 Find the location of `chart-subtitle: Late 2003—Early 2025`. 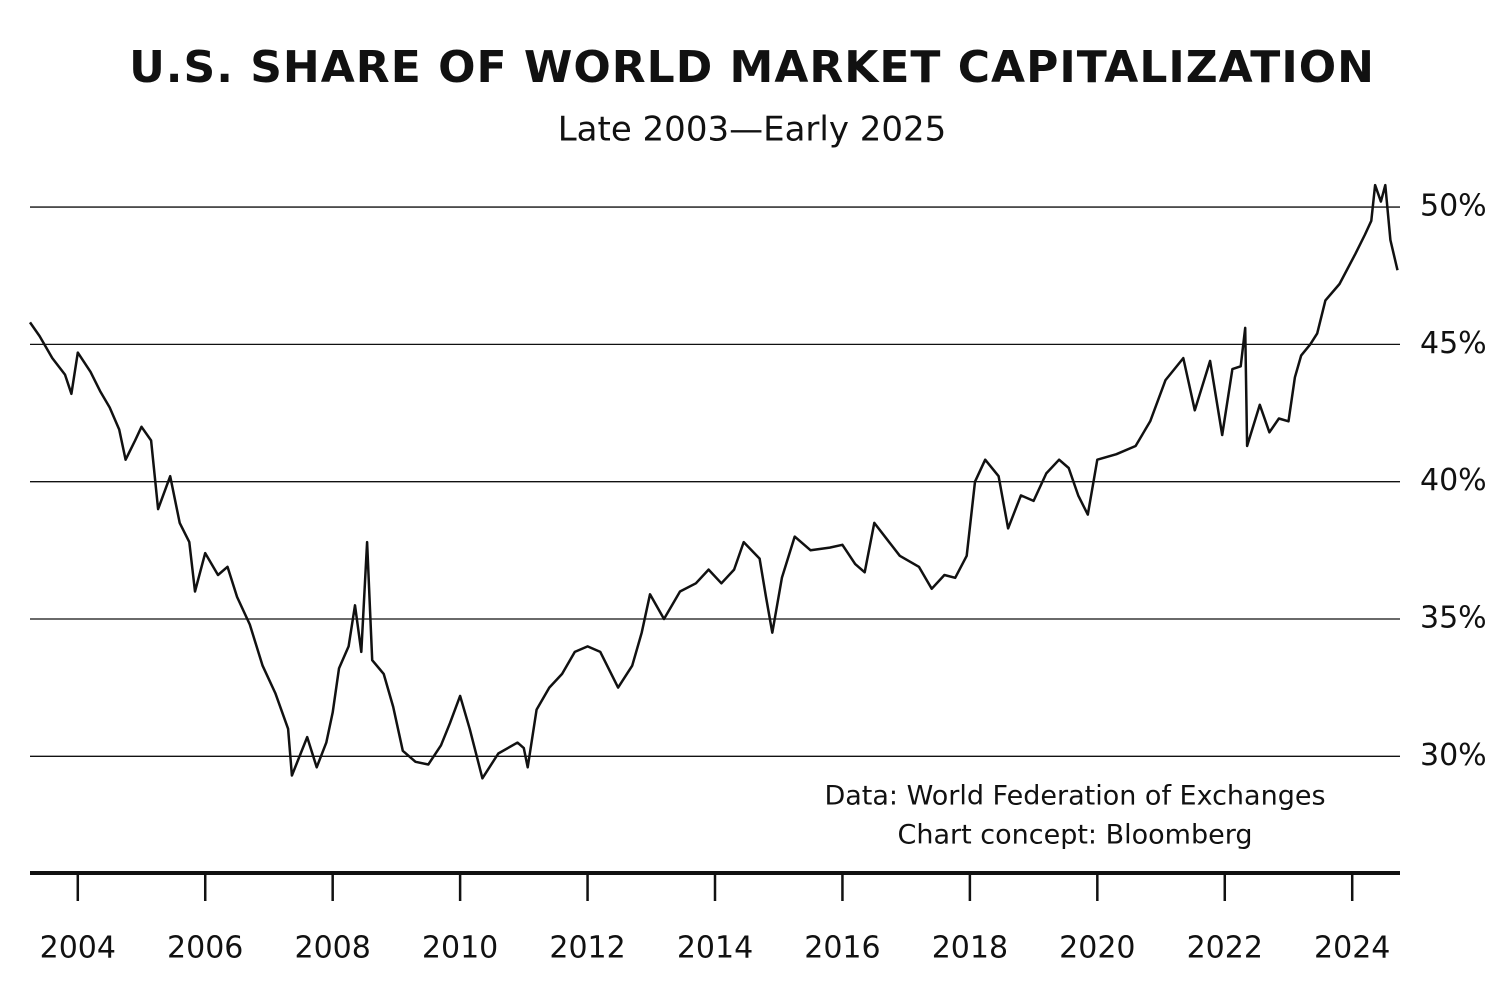

chart-subtitle: Late 2003—Early 2025 is located at coordinates (752, 130).